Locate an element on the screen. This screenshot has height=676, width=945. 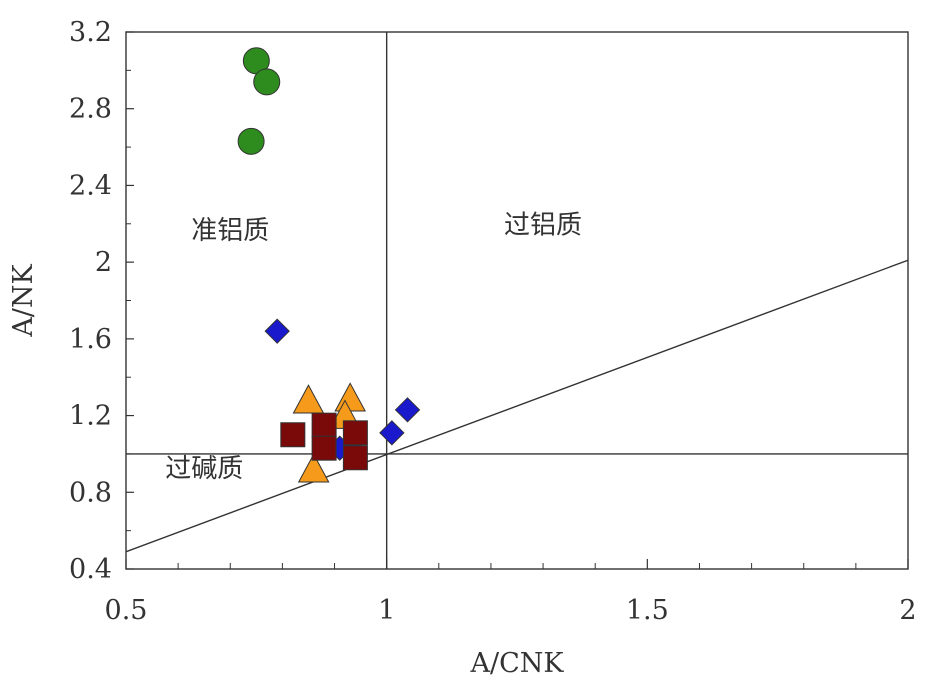
y-tick-label: 0.8 is located at coordinates (90, 492).